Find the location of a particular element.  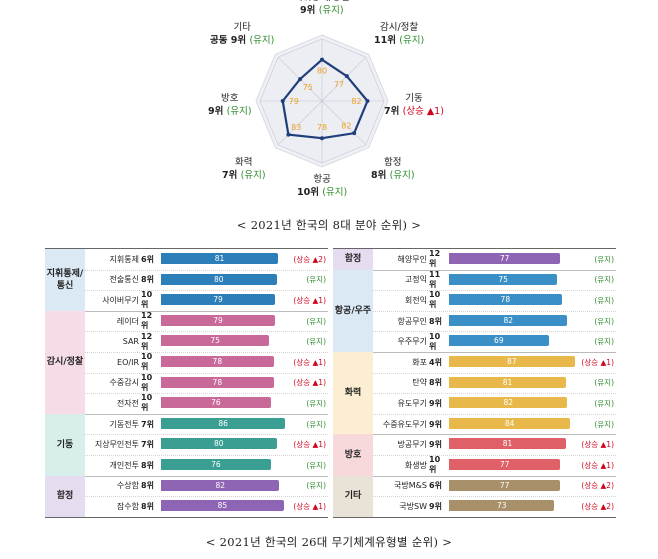

radar-axis-name: 화력 is located at coordinates (244, 162).